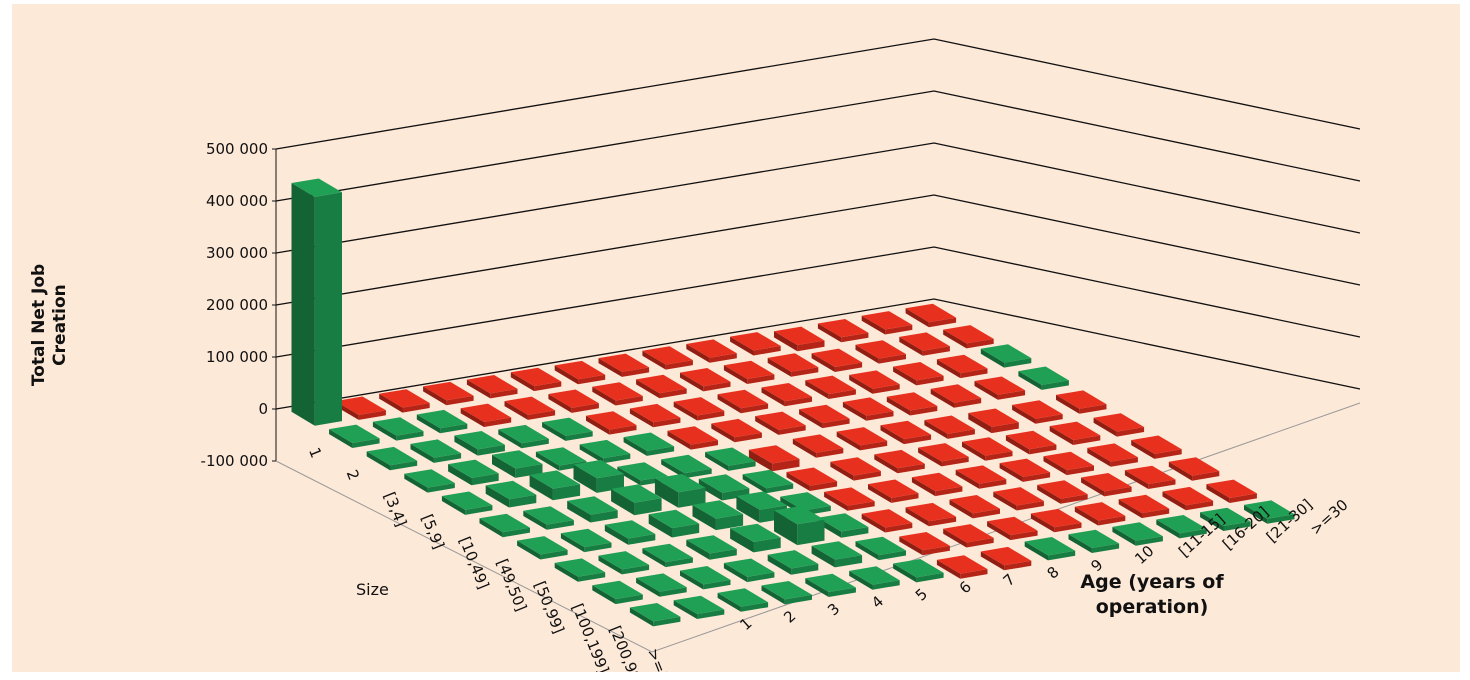  What do you see at coordinates (395, 510) in the screenshot?
I see `size-tick-label: [3,4]` at bounding box center [395, 510].